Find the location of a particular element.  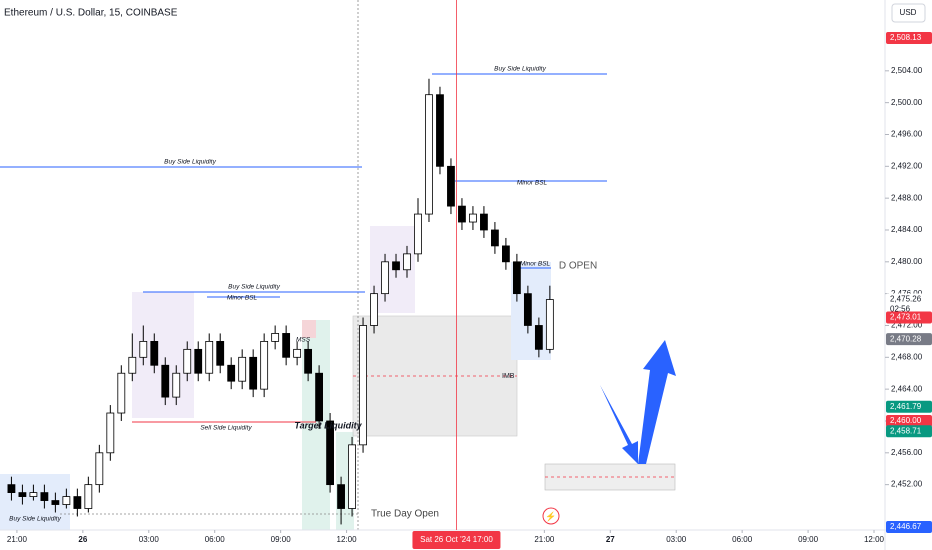

y-tick-label: 2,464.00 is located at coordinates (907, 388).